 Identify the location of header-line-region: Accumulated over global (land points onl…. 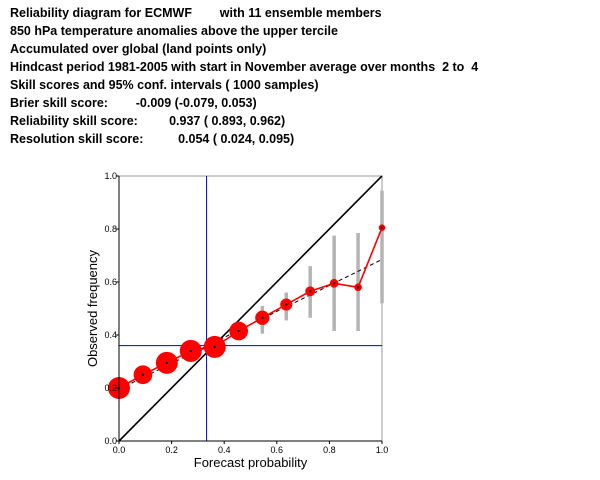
(138, 49).